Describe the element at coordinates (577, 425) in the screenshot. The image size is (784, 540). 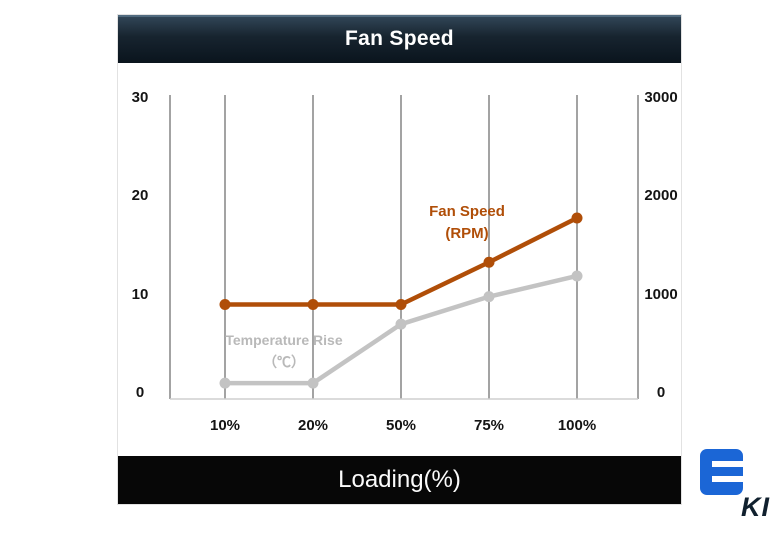
I see `x-axis-tick: 100%` at that location.